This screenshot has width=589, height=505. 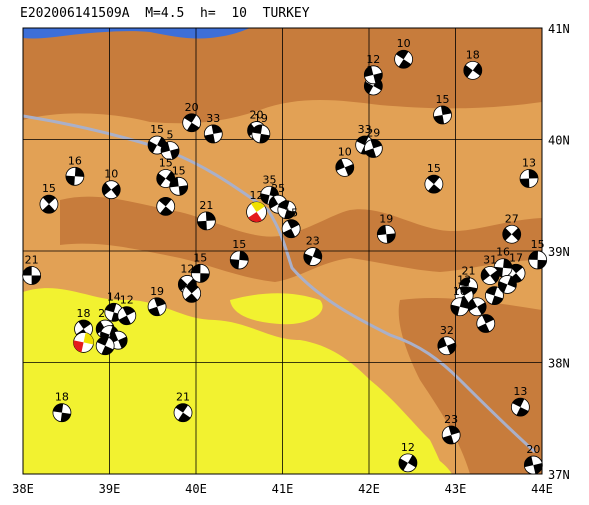 I want to click on longitude-tick-label: 42E, so click(x=369, y=489).